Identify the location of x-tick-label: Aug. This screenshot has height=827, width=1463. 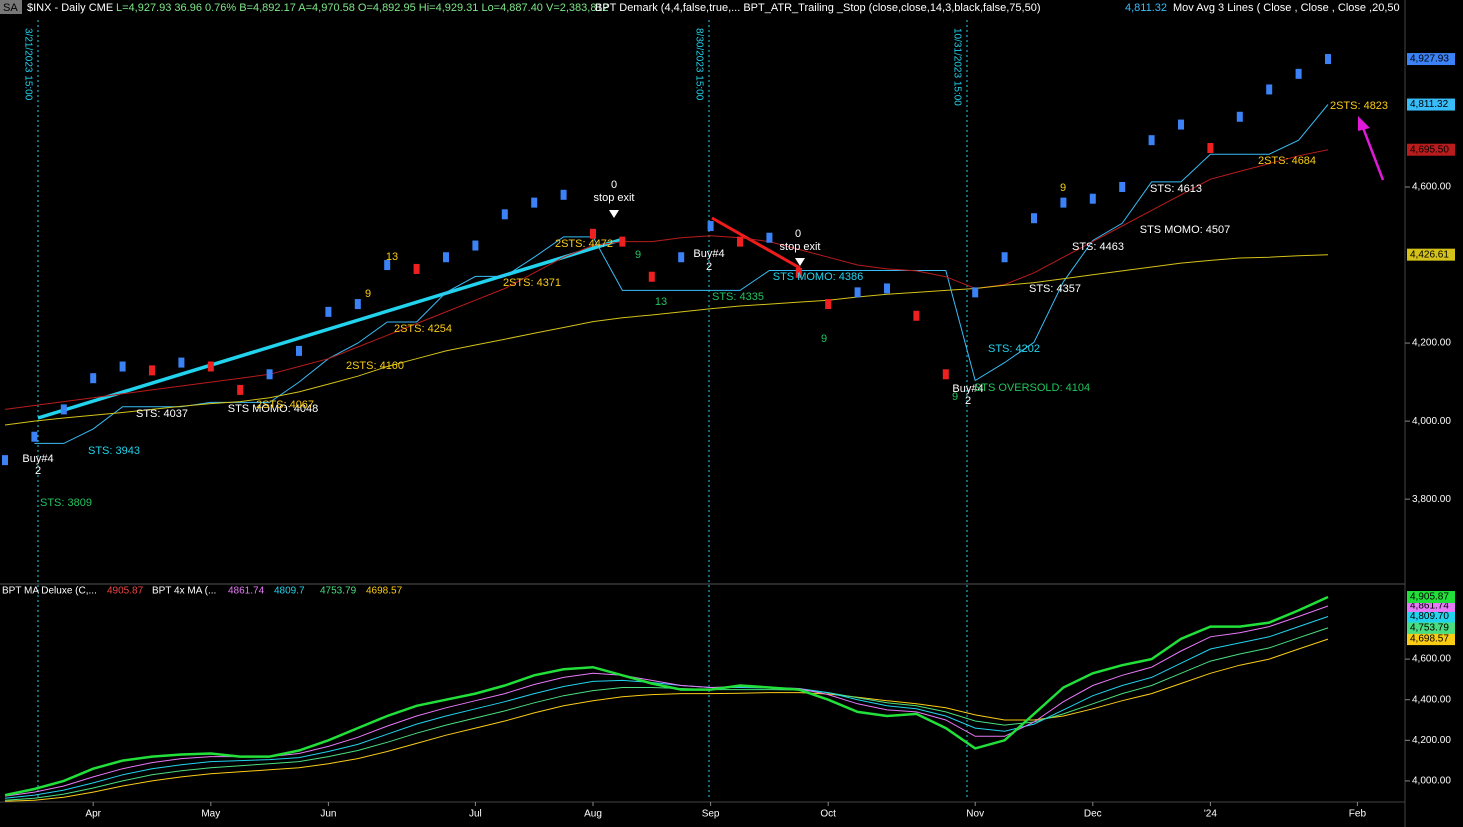
(593, 814).